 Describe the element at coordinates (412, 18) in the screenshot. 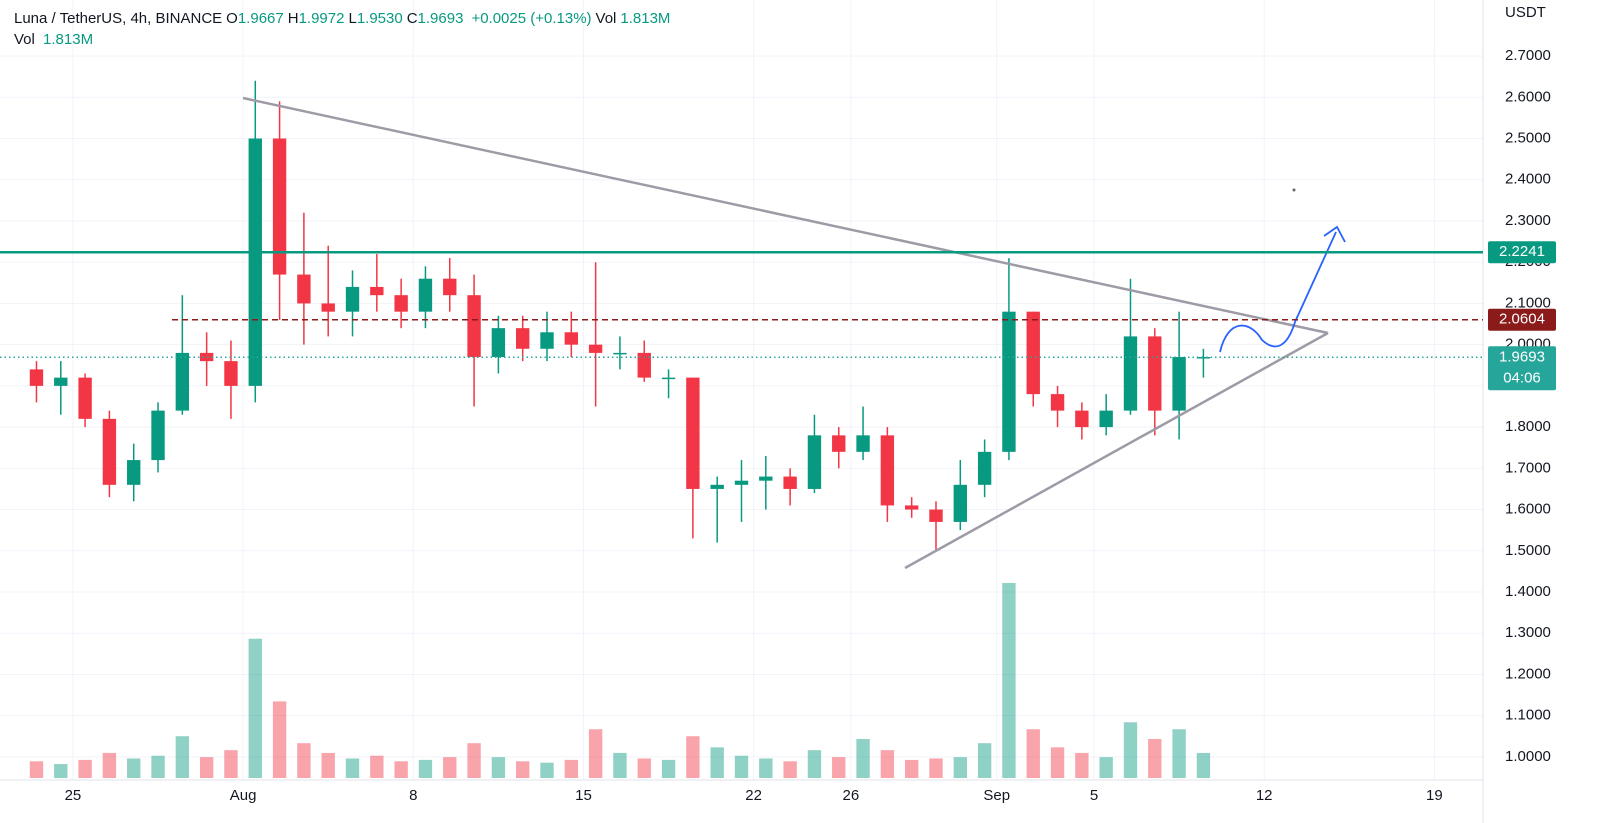

I see `legend-key: C` at that location.